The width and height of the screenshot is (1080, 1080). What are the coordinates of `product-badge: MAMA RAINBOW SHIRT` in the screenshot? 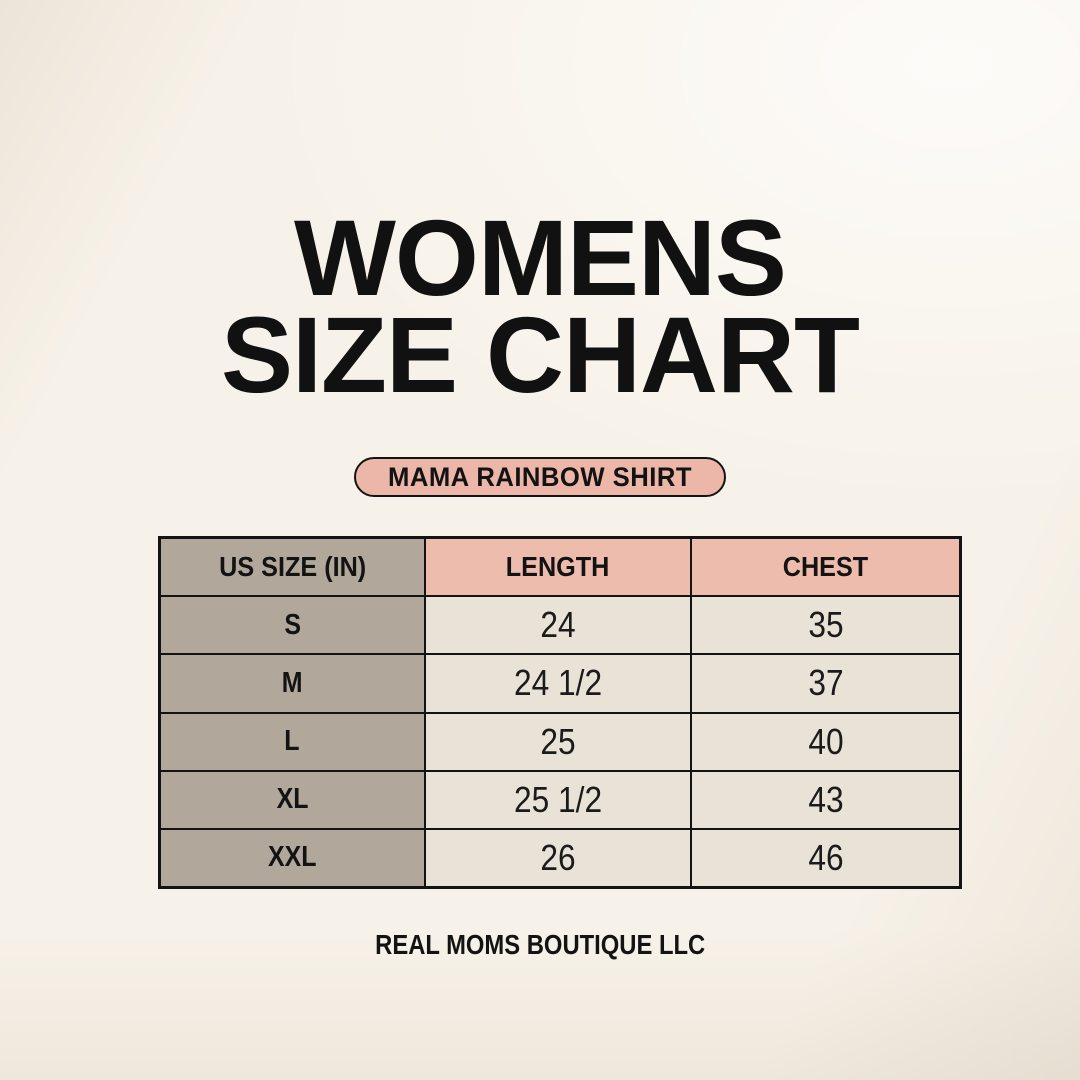 It's located at (540, 477).